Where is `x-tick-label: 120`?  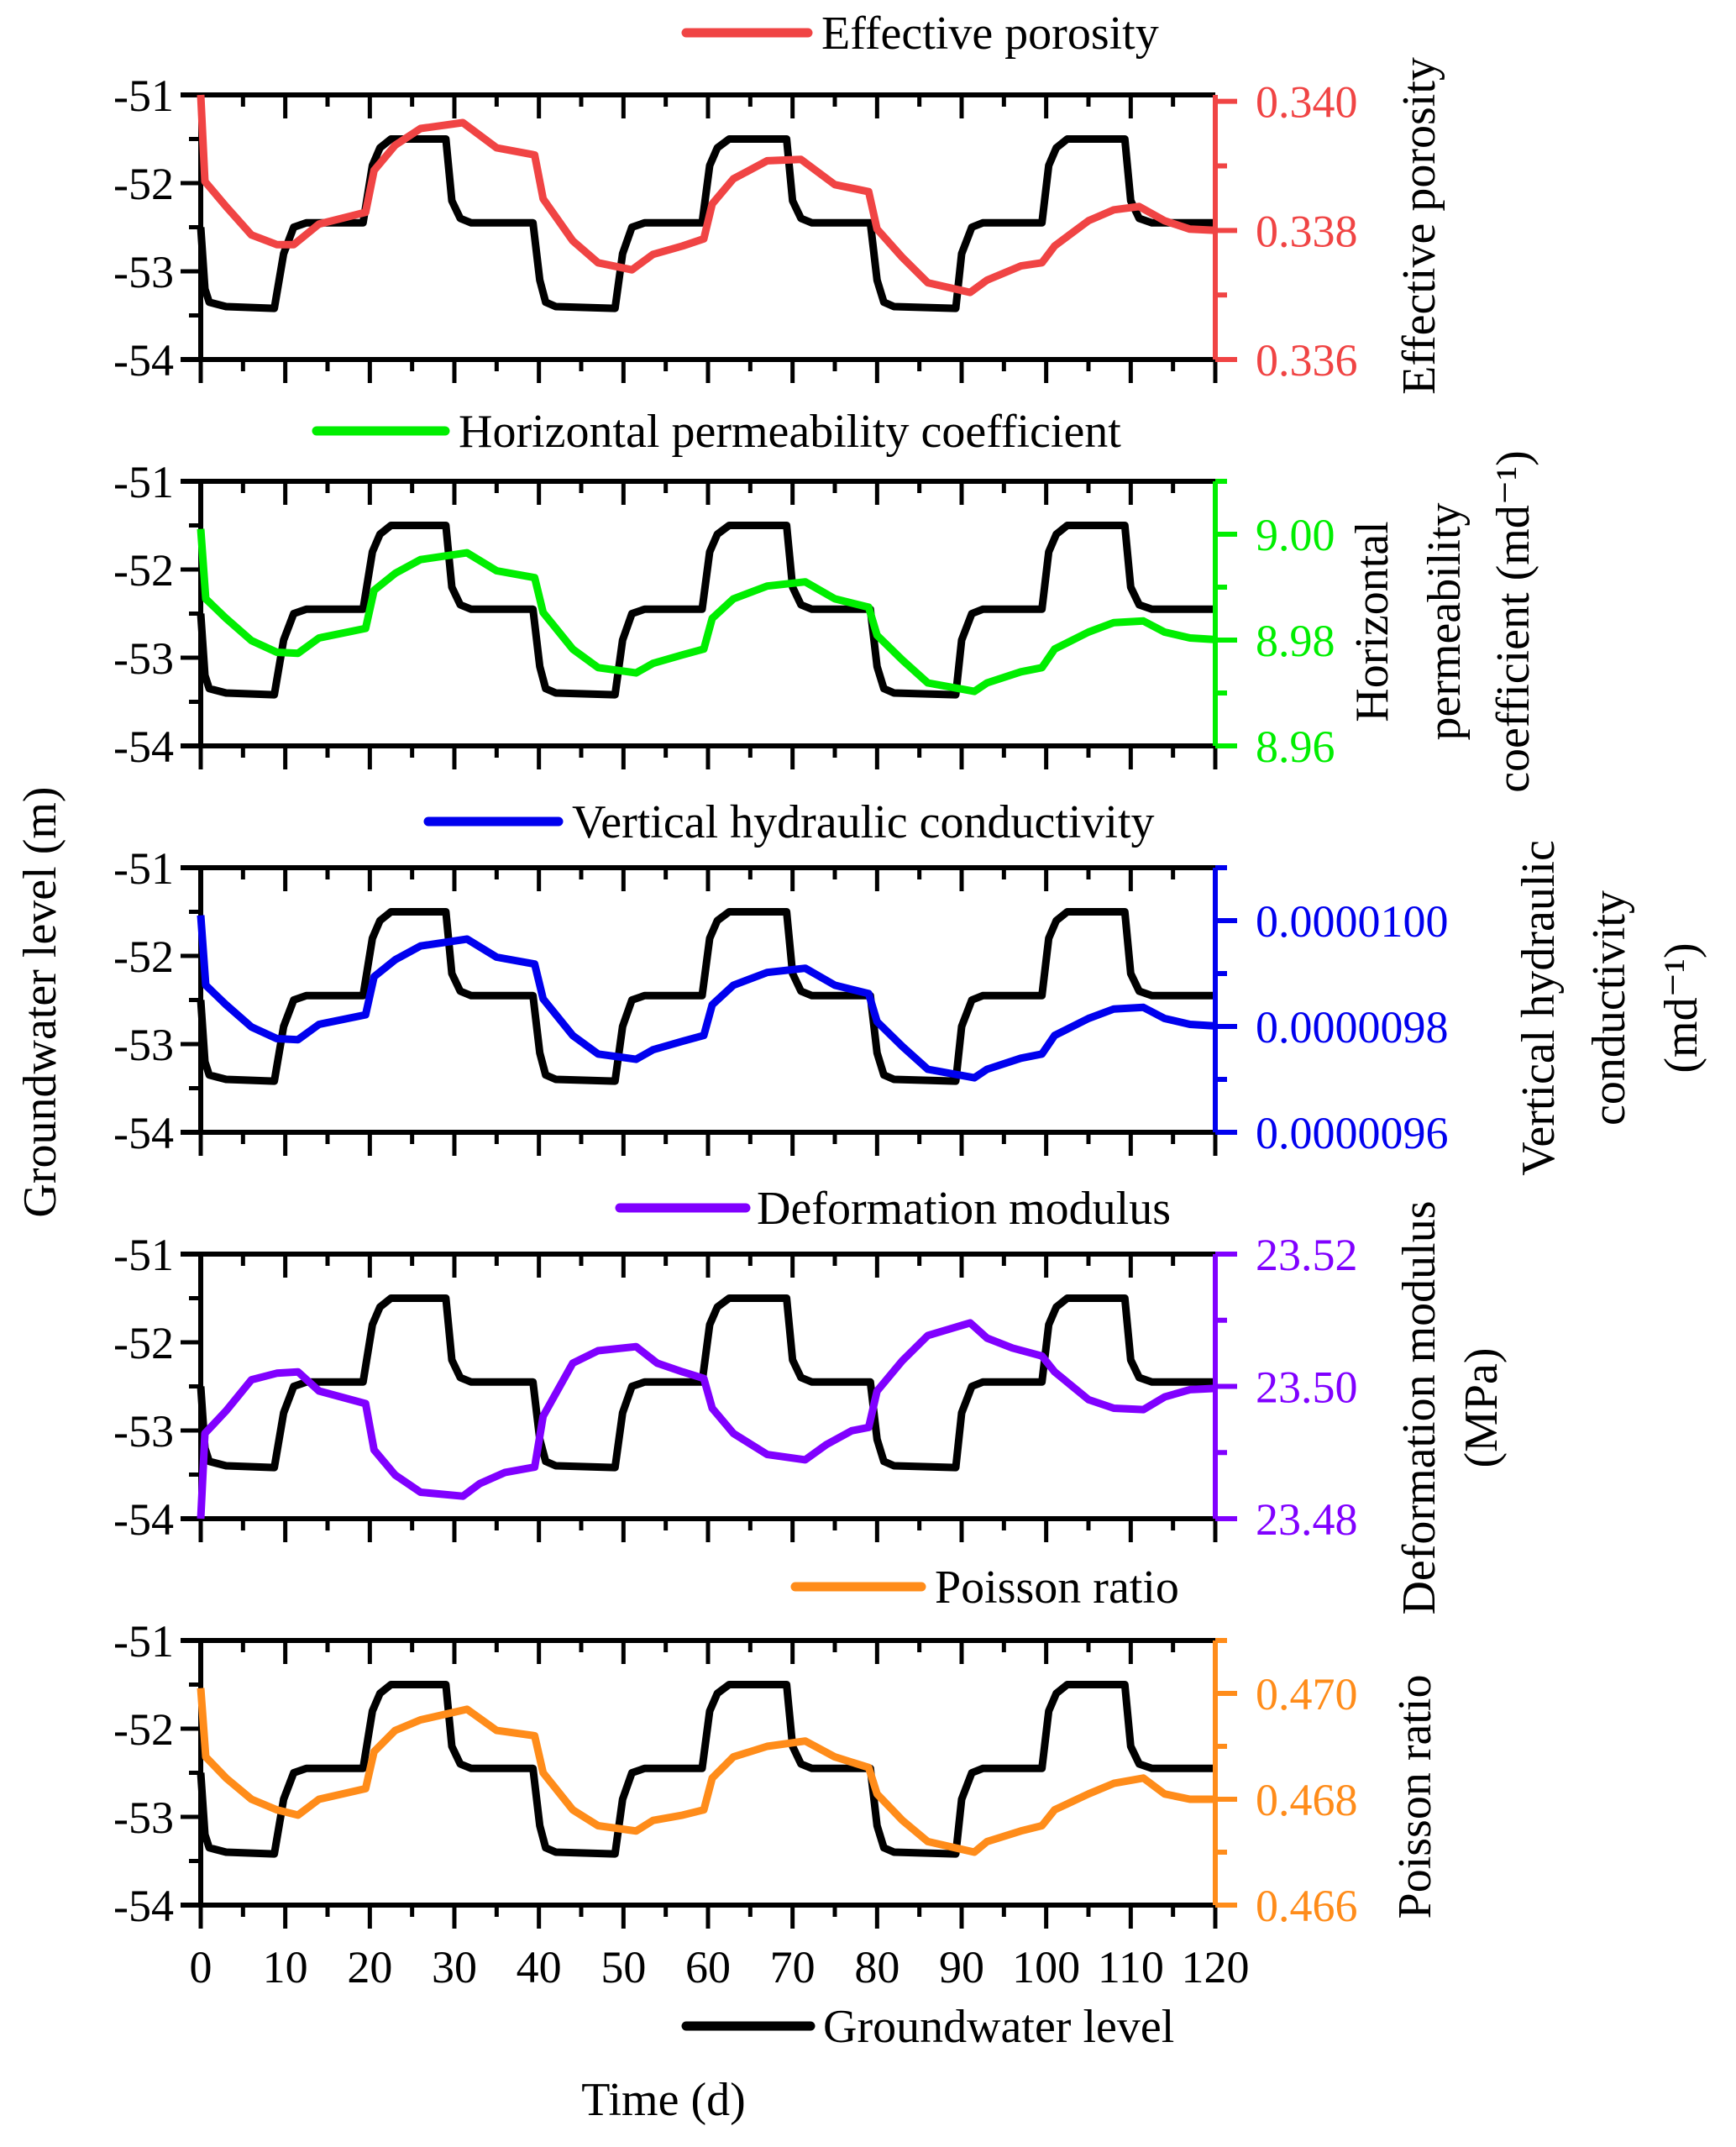
x-tick-label: 120 is located at coordinates (1216, 1967).